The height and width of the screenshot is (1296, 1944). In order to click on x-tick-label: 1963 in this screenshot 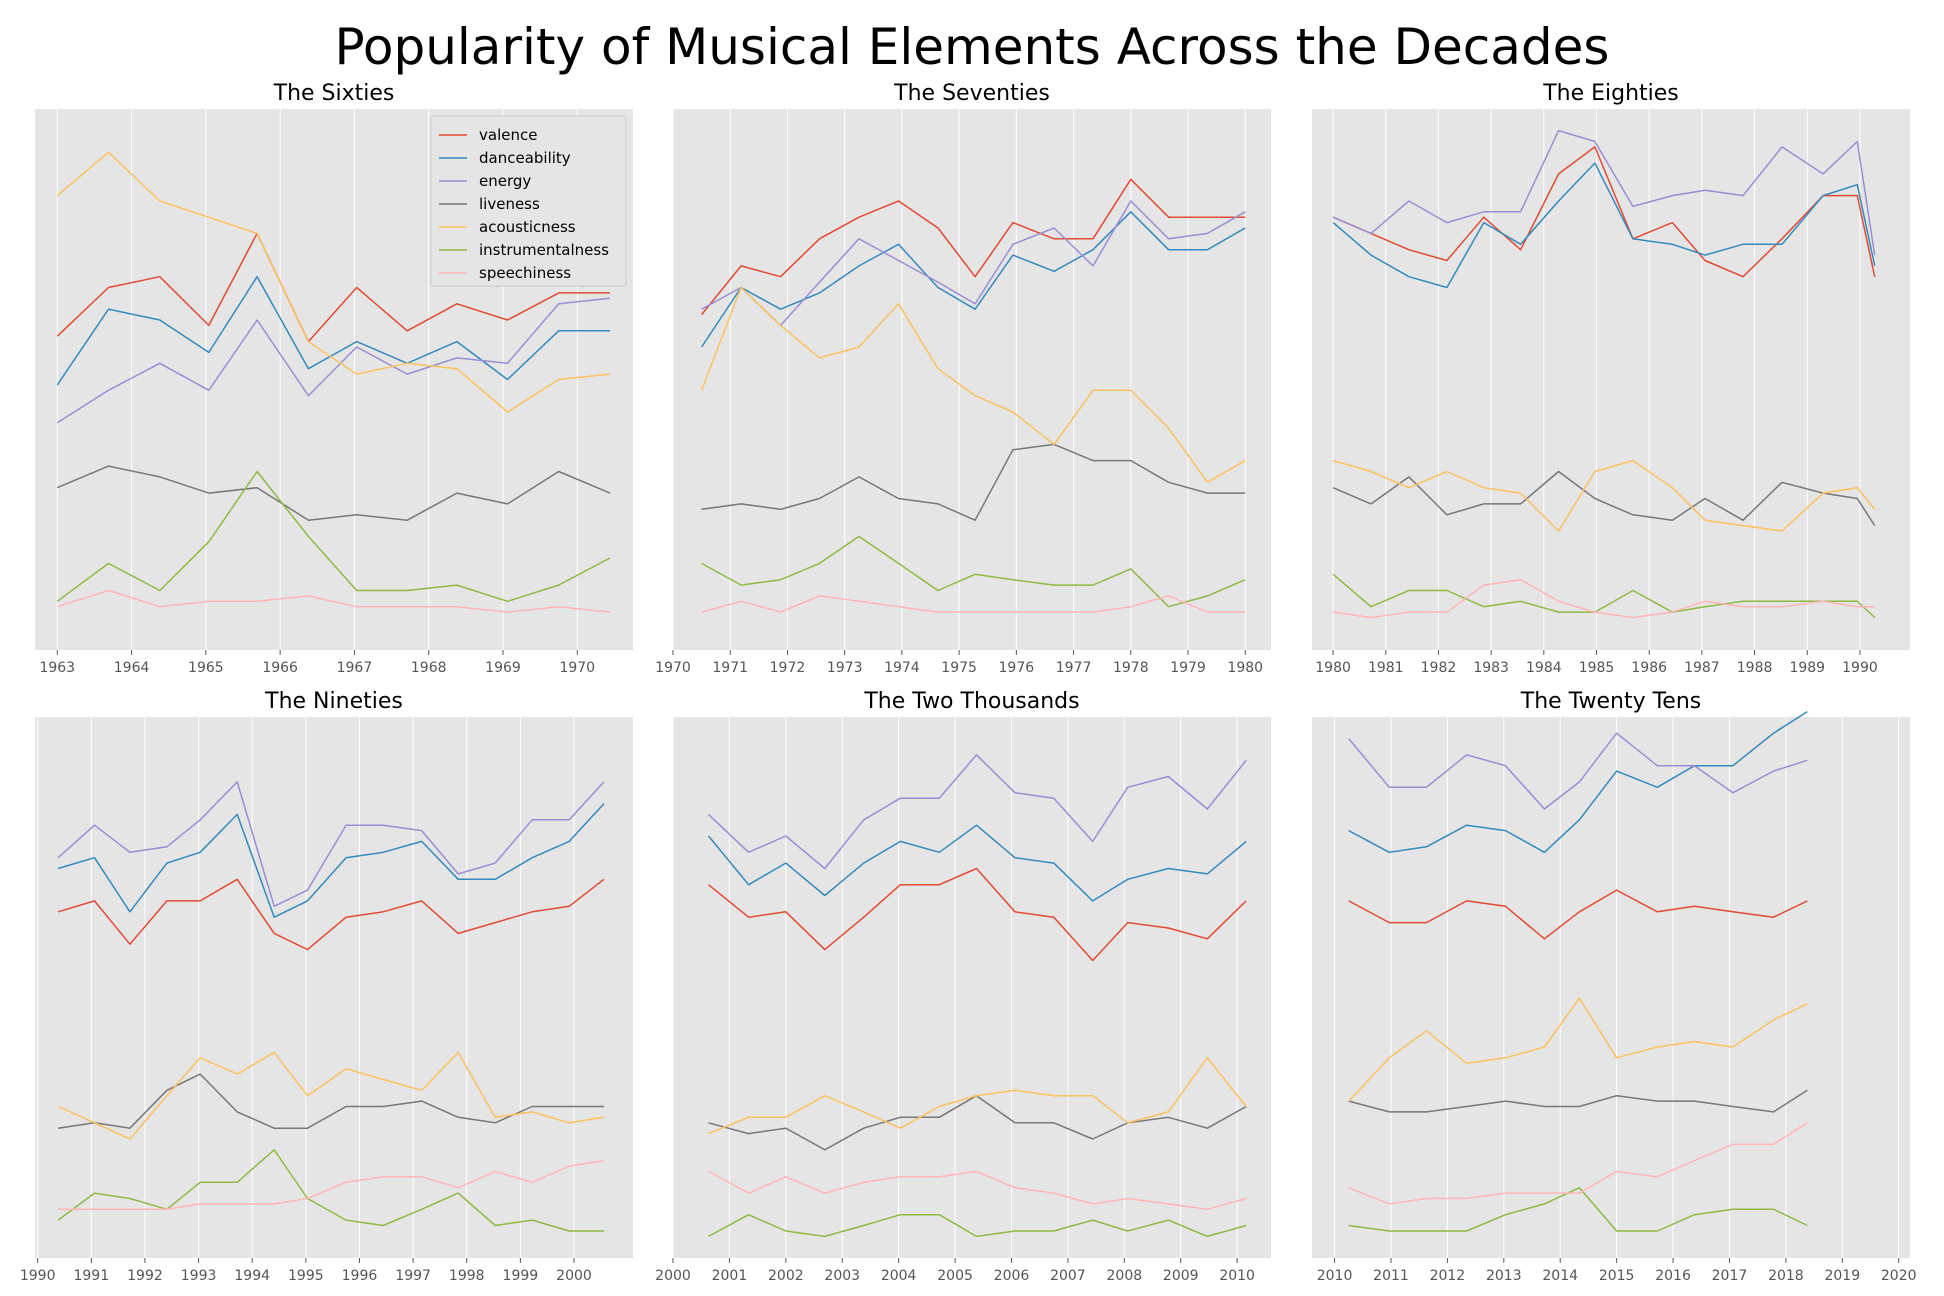, I will do `click(57, 668)`.